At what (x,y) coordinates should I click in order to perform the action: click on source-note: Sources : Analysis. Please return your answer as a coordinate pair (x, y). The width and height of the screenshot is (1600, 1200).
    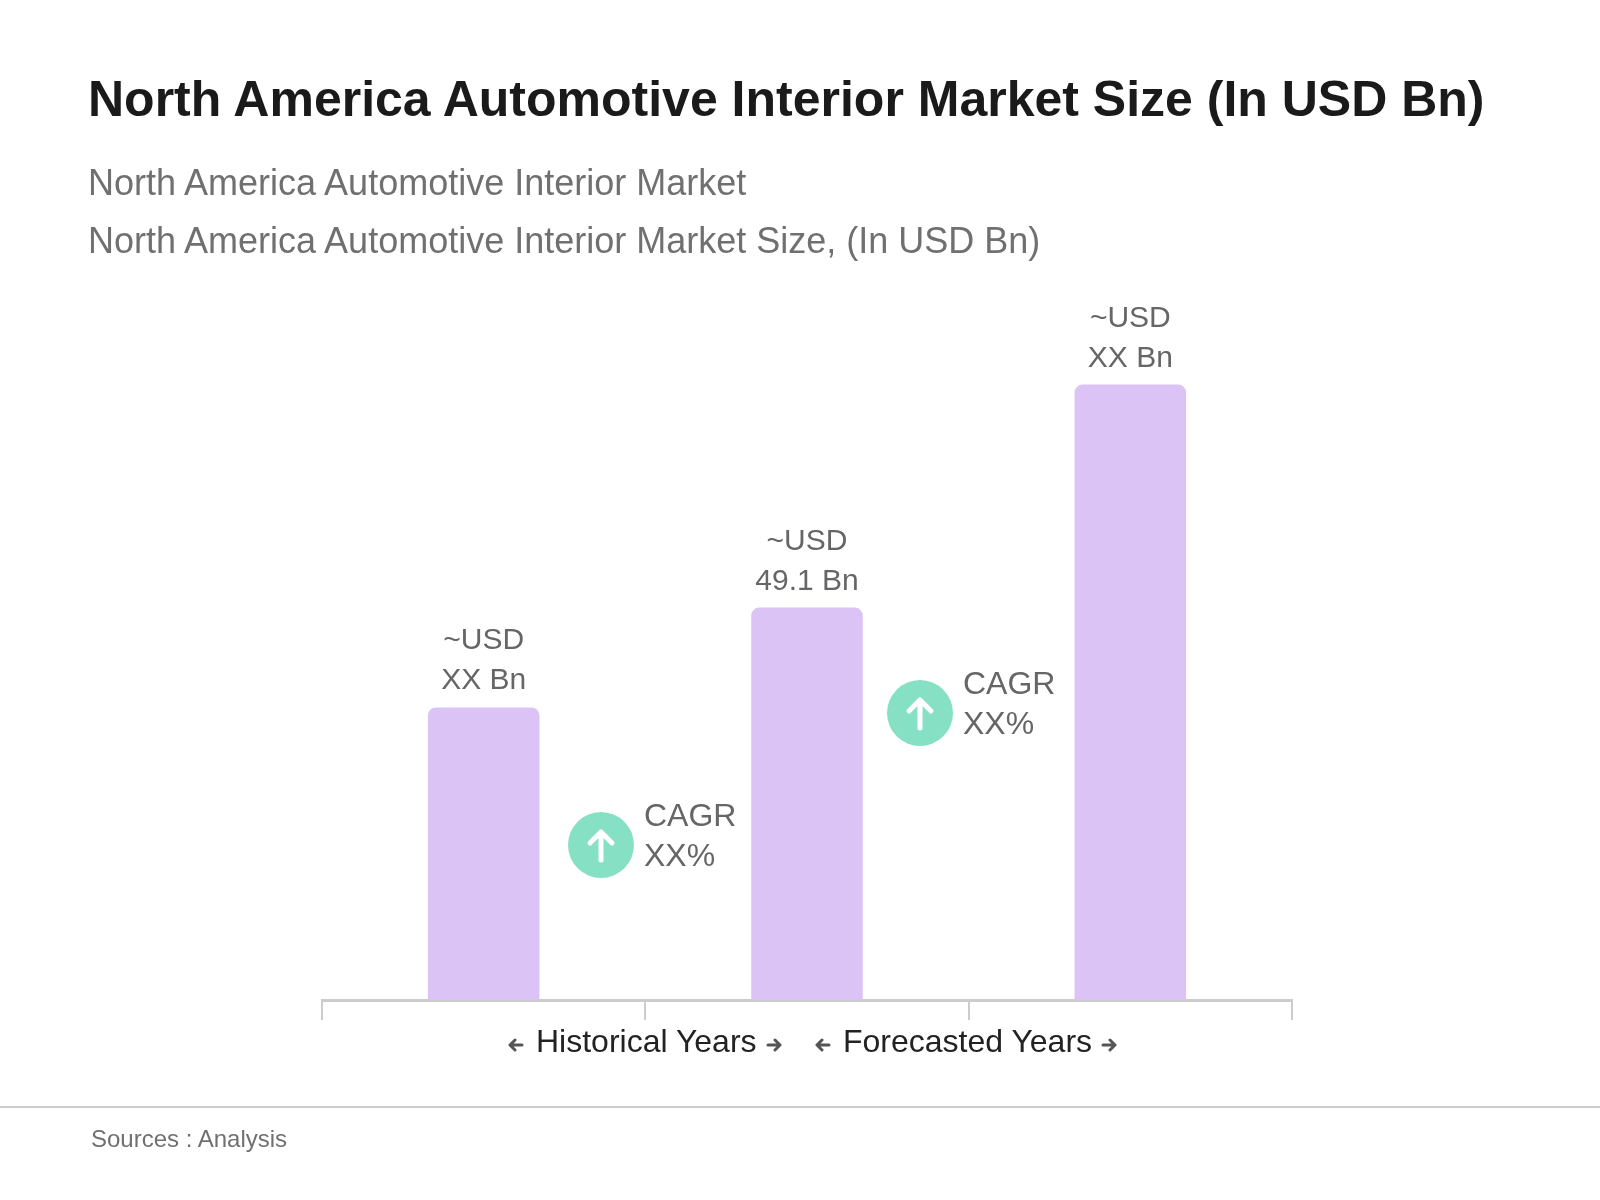
    Looking at the image, I should click on (189, 1139).